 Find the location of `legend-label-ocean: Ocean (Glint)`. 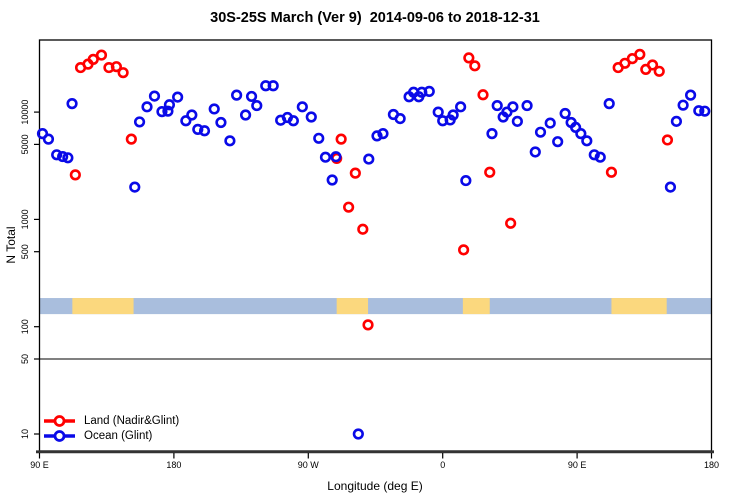

legend-label-ocean: Ocean (Glint) is located at coordinates (118, 436).